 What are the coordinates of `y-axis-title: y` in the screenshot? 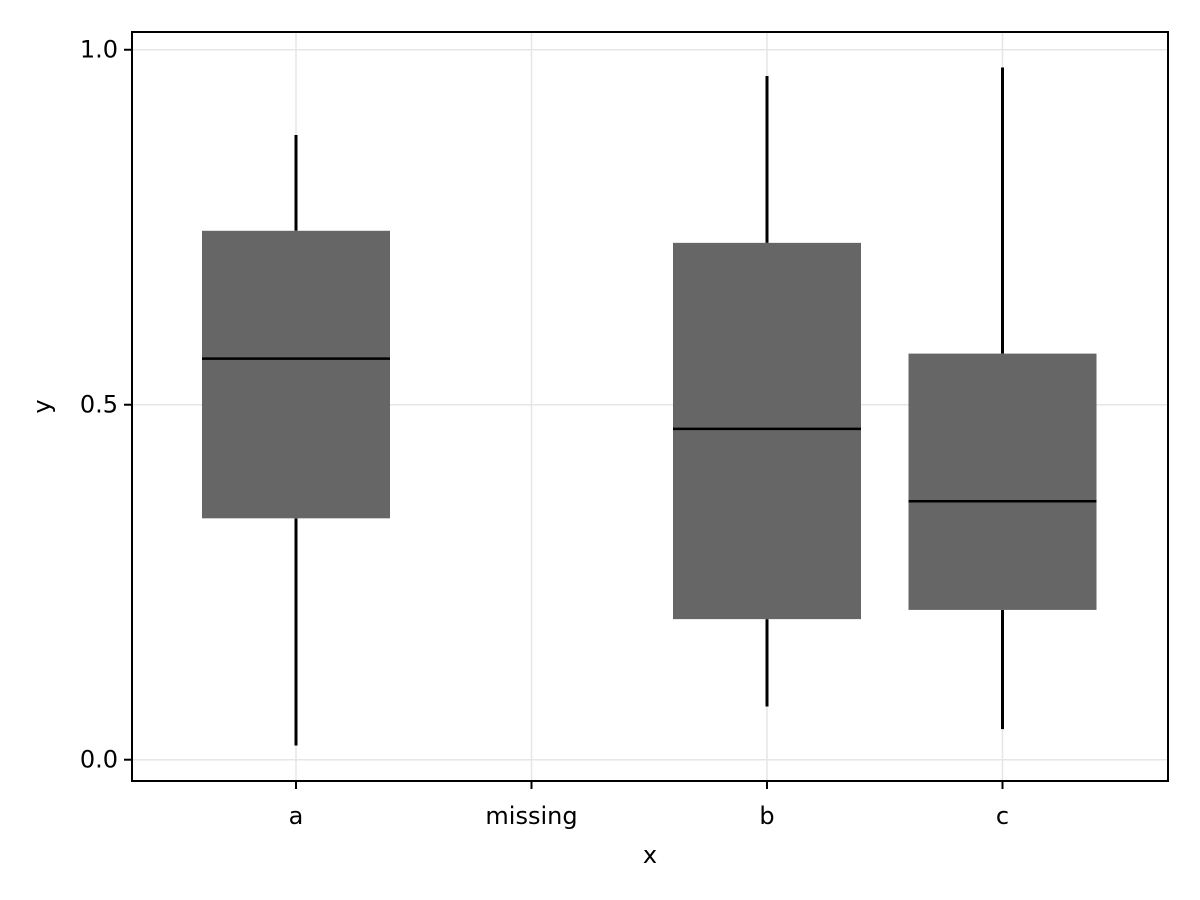 It's located at (42, 406).